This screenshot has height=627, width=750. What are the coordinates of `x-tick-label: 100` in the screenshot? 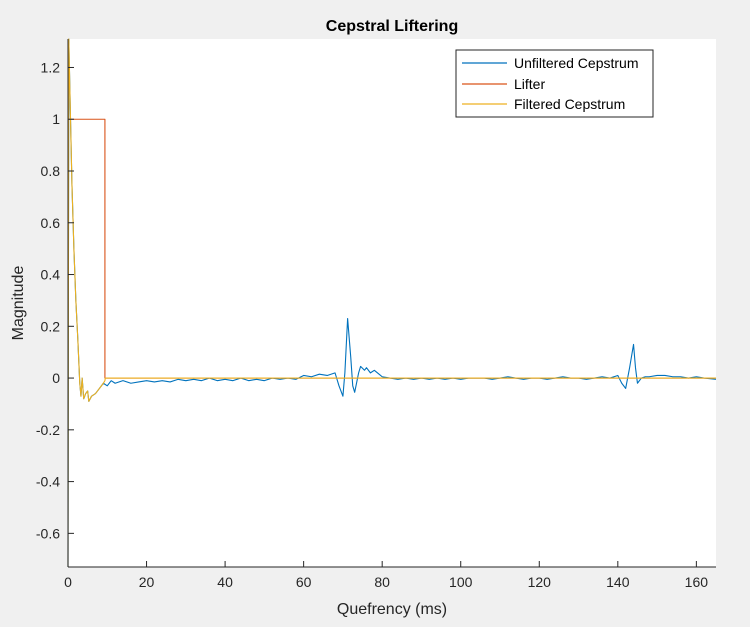 It's located at (461, 582).